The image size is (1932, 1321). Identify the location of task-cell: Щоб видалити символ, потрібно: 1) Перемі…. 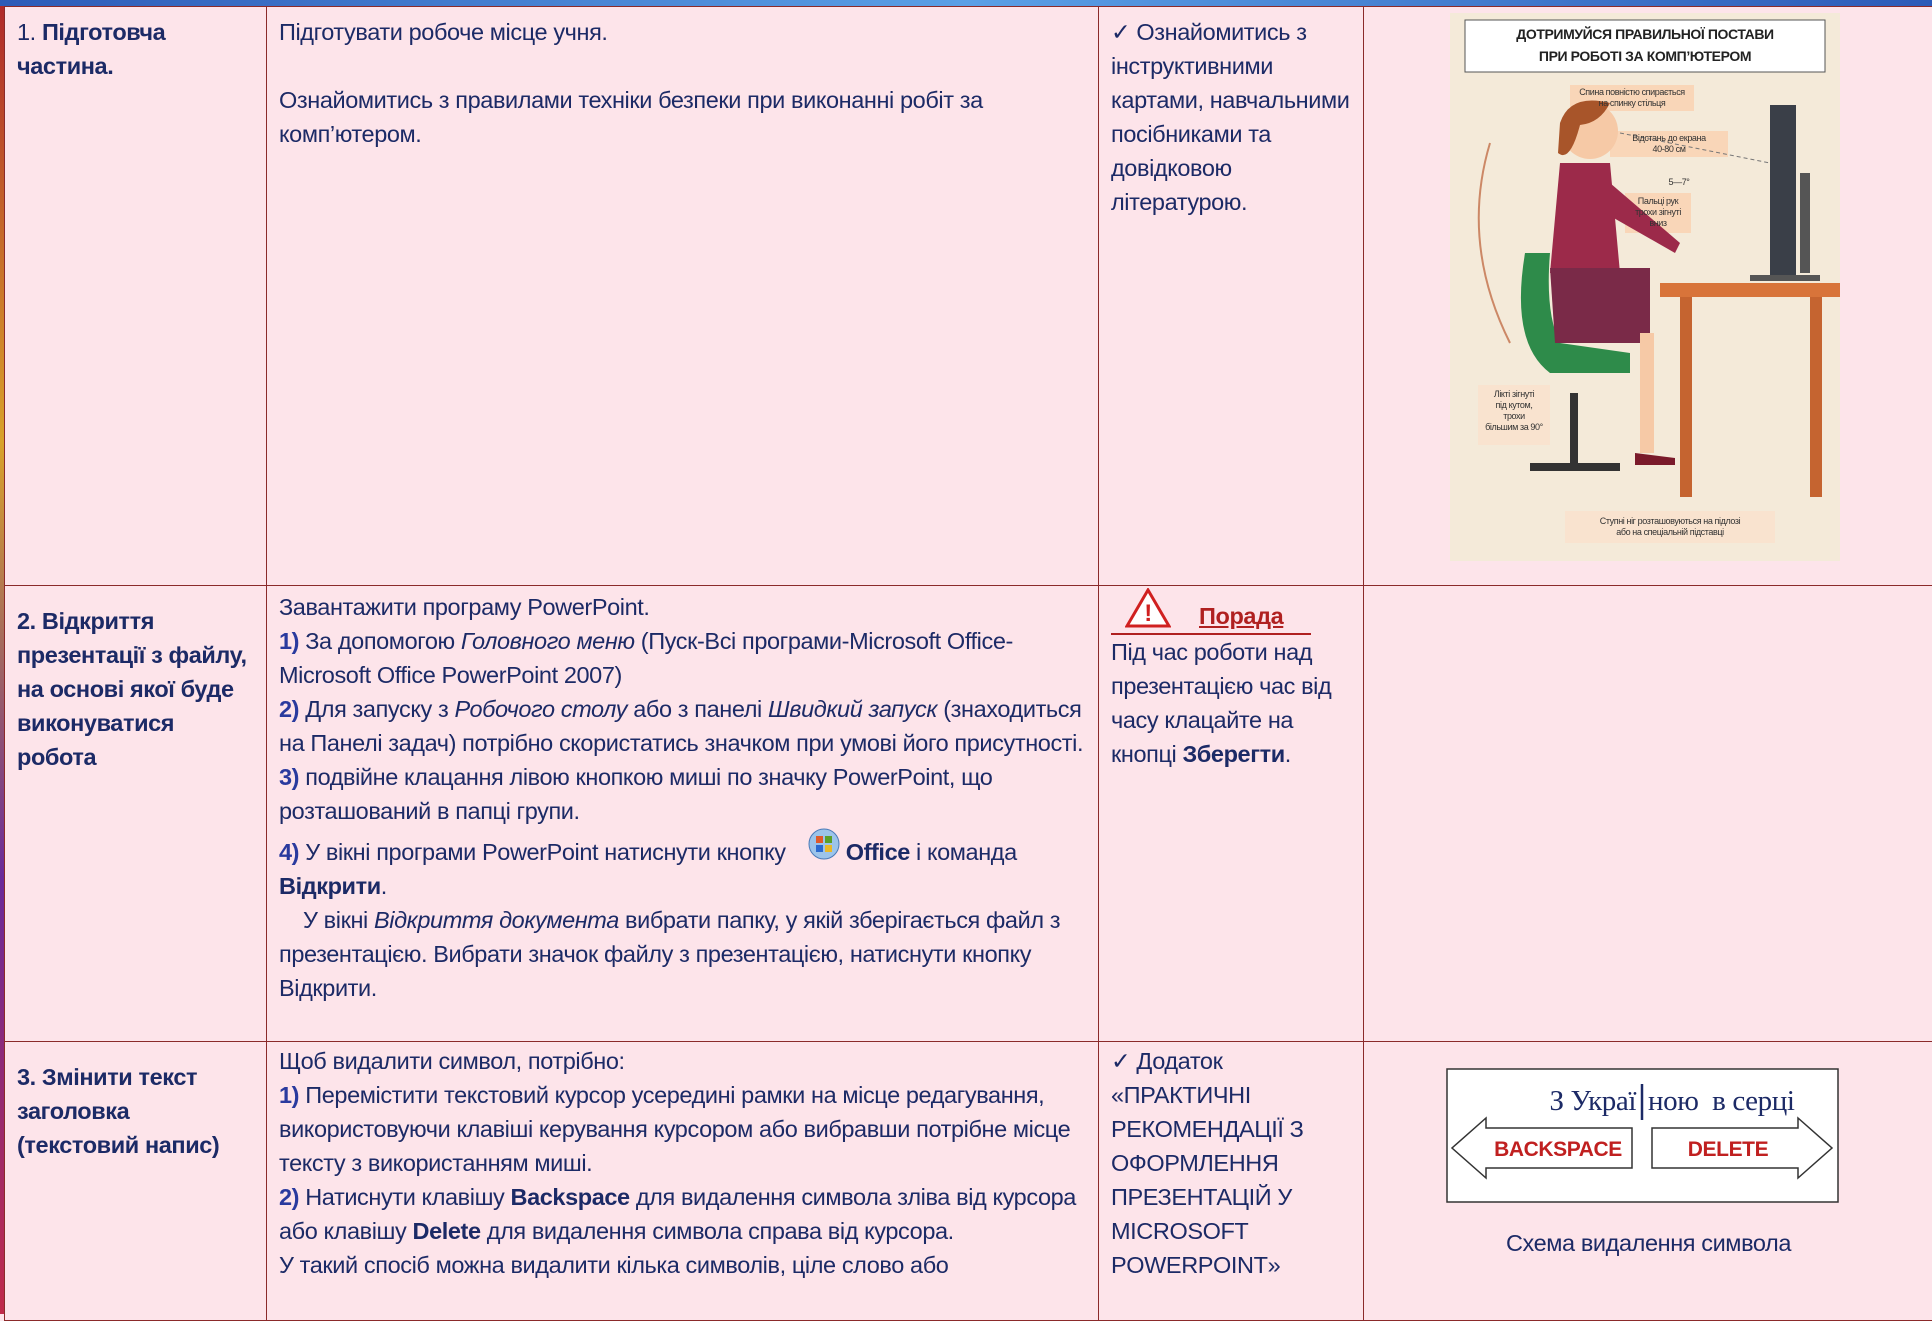
(683, 1181).